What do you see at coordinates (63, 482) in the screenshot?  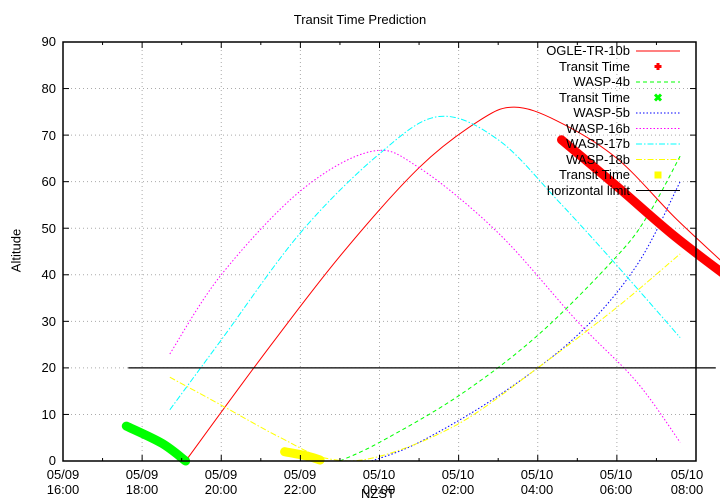 I see `x-tick: 05/09 16:00` at bounding box center [63, 482].